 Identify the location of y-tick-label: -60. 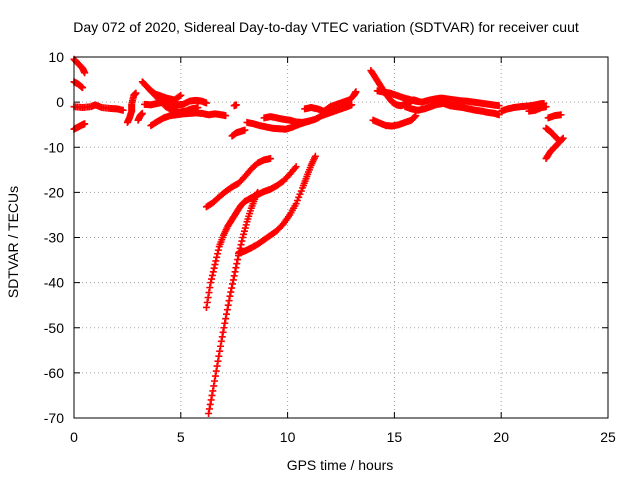
(54, 373).